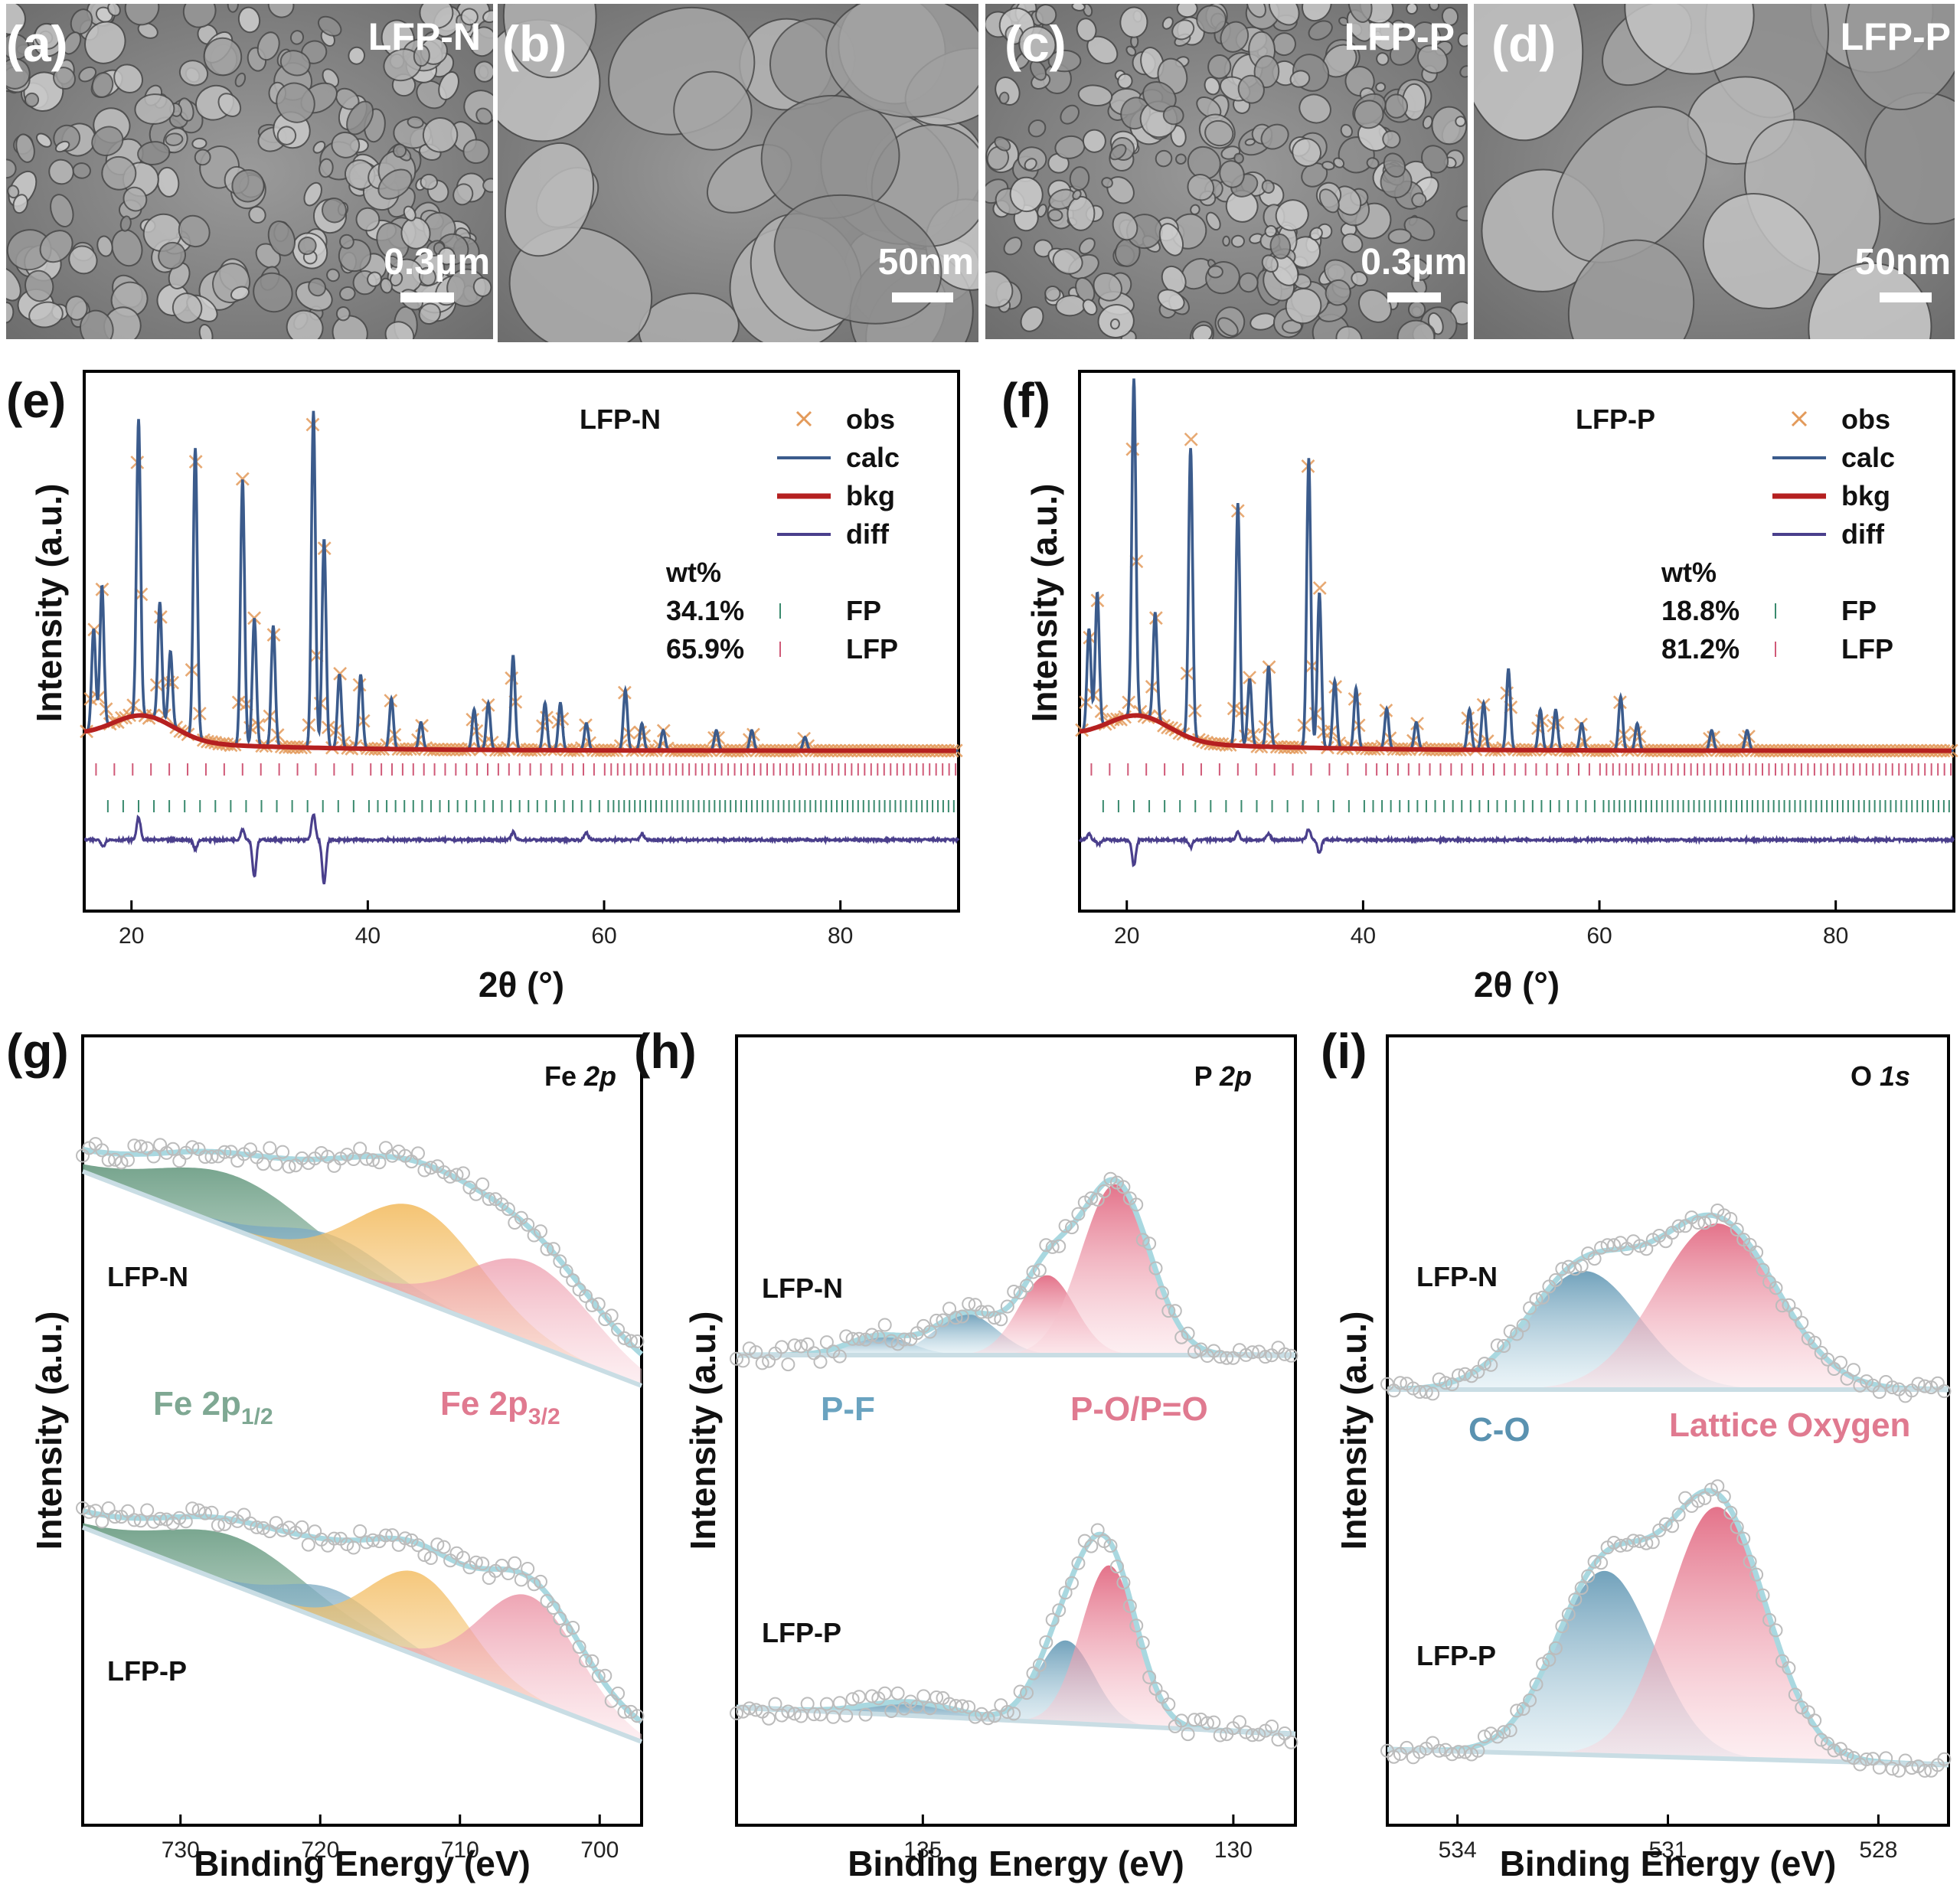 Image resolution: width=1960 pixels, height=1888 pixels. I want to click on x-tick-label: 700, so click(599, 1850).